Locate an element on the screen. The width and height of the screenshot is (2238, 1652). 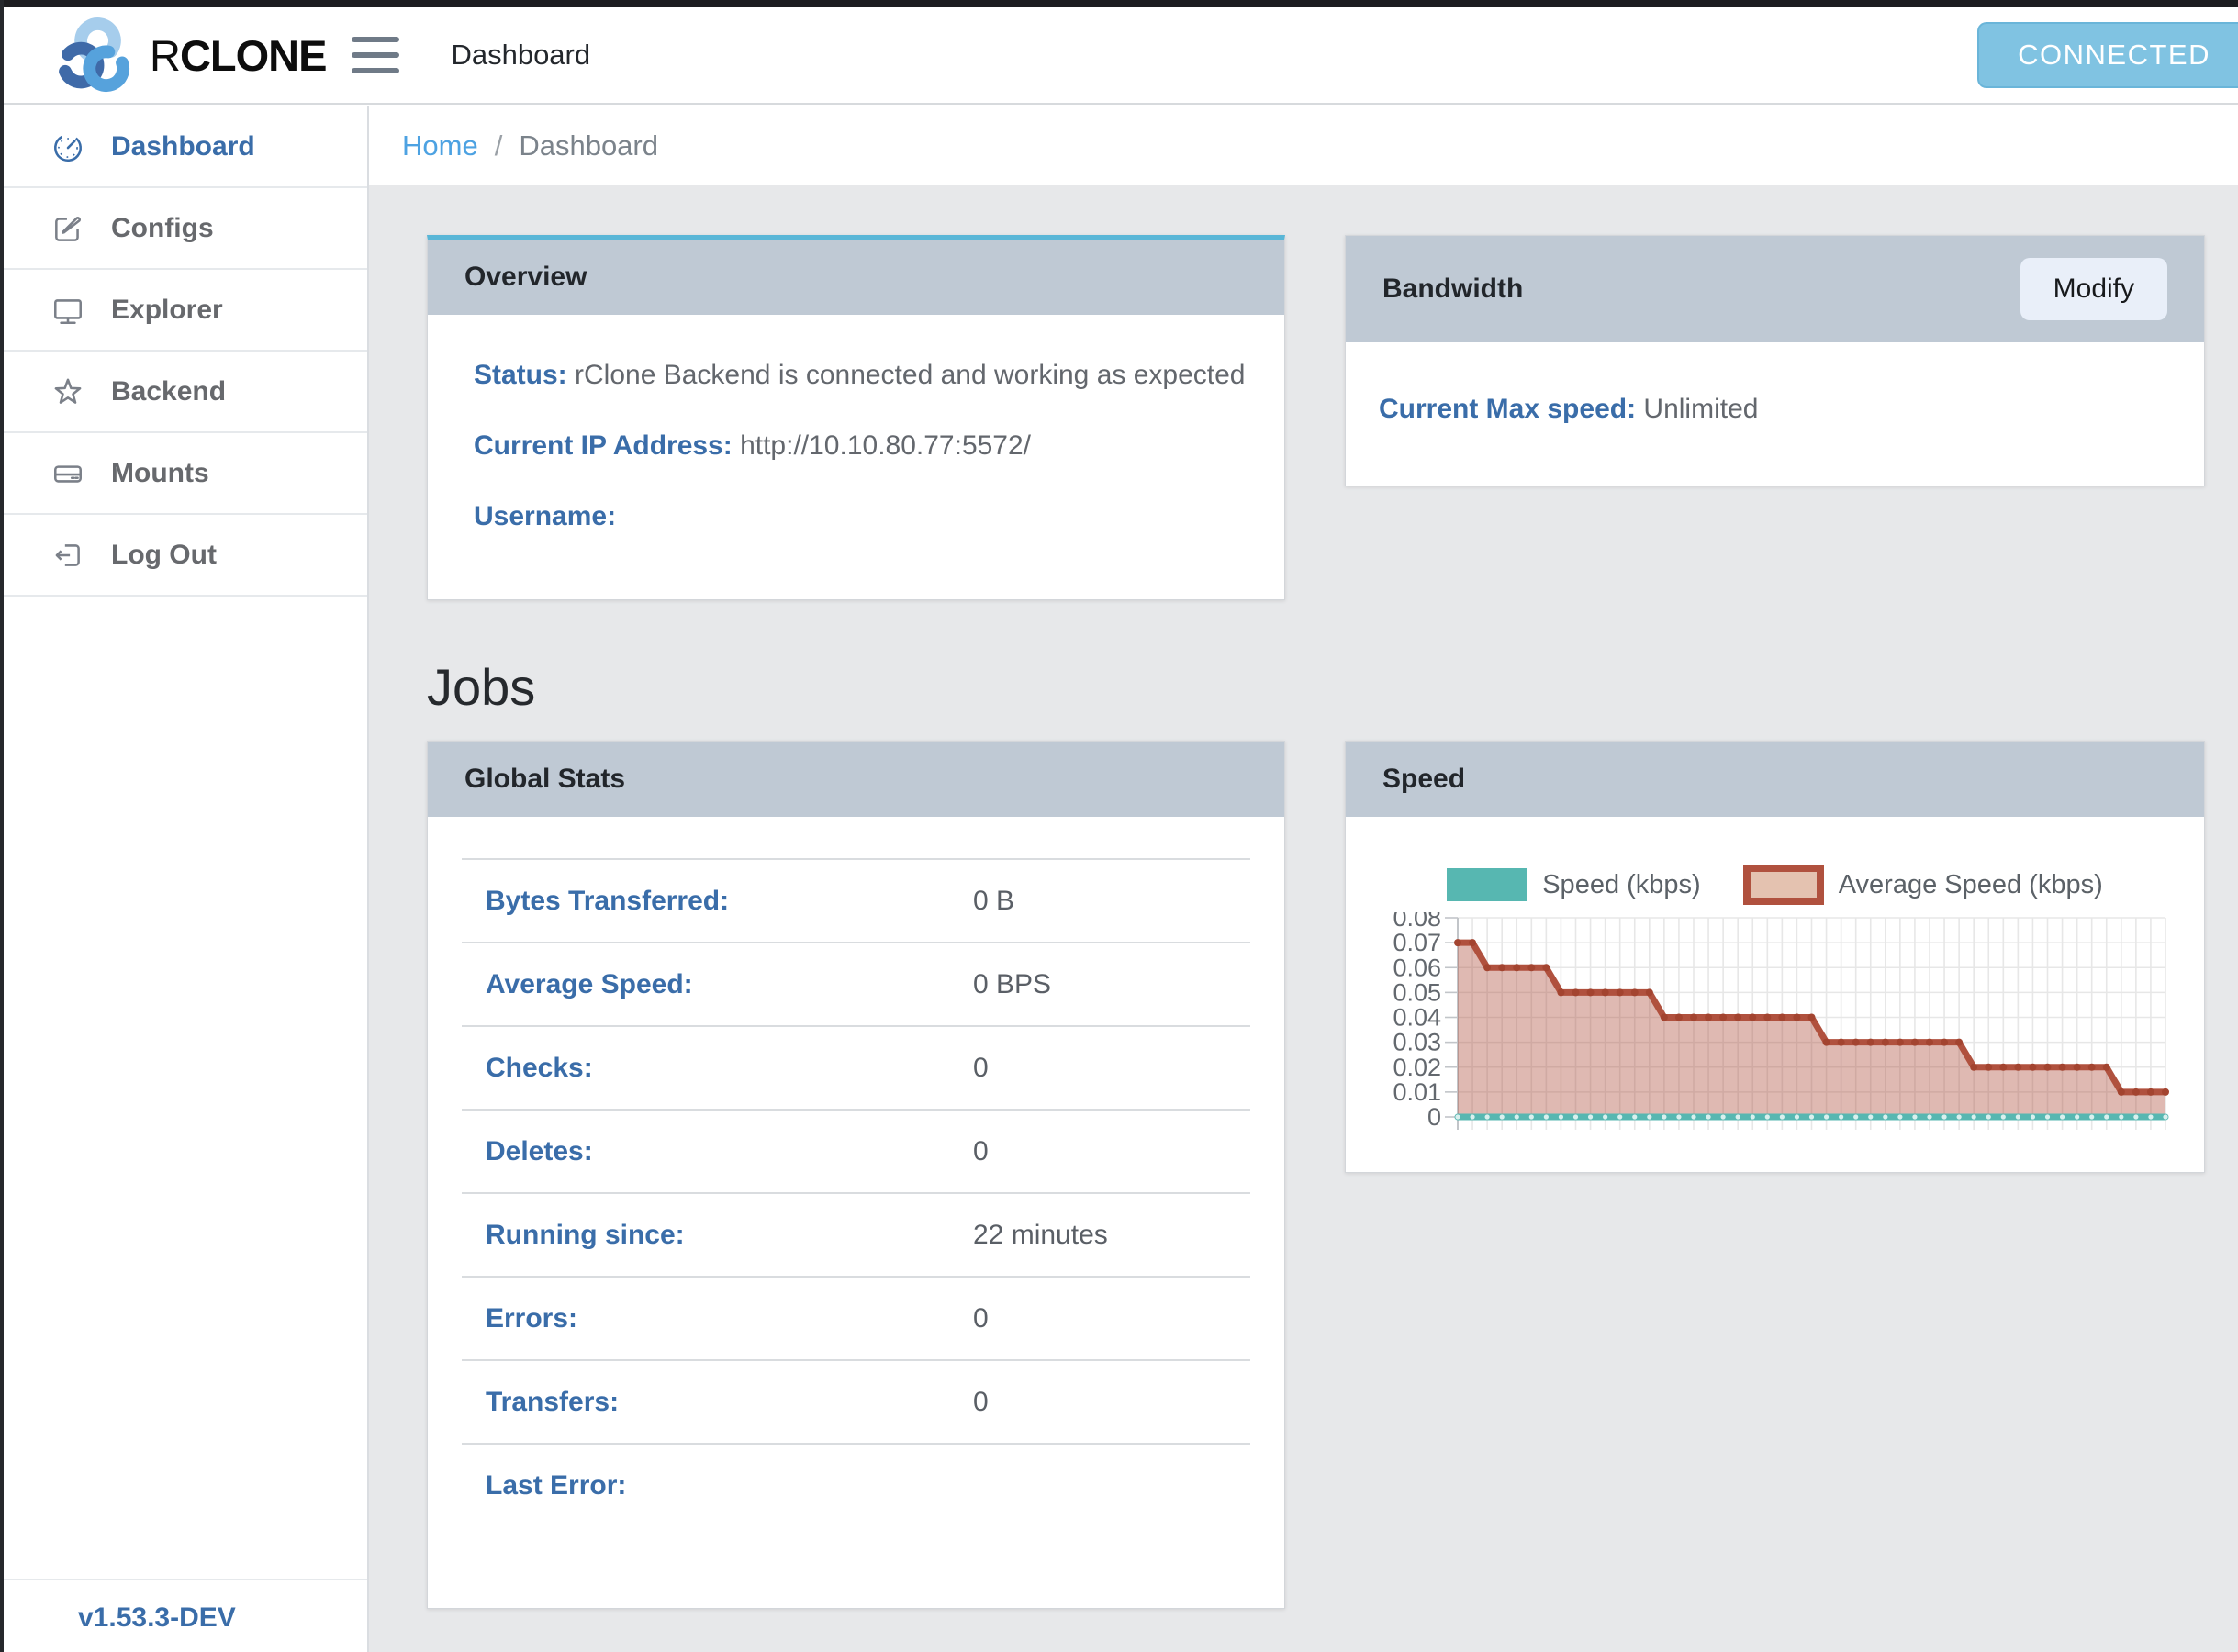
breadcrumb-current: Dashboard is located at coordinates (588, 145).